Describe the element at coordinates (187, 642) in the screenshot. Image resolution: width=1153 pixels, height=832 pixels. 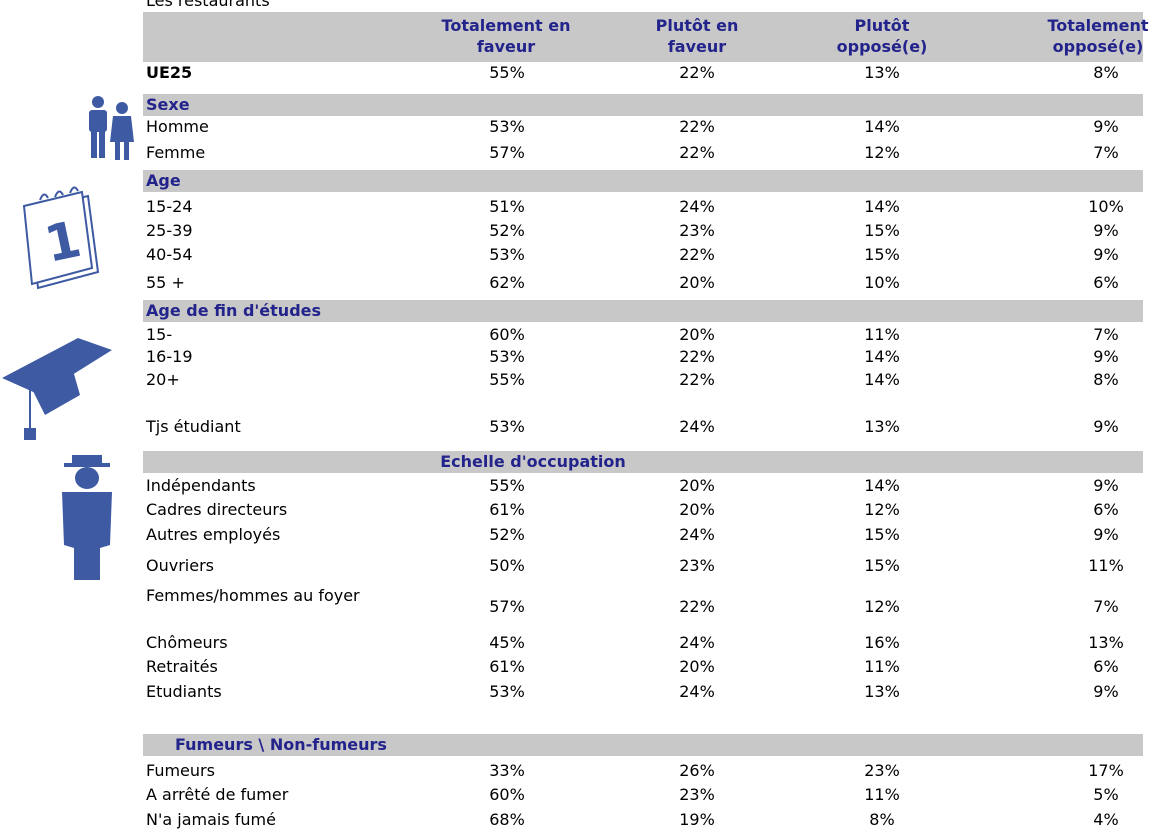
I see `data-row-label: Chômeurs` at that location.